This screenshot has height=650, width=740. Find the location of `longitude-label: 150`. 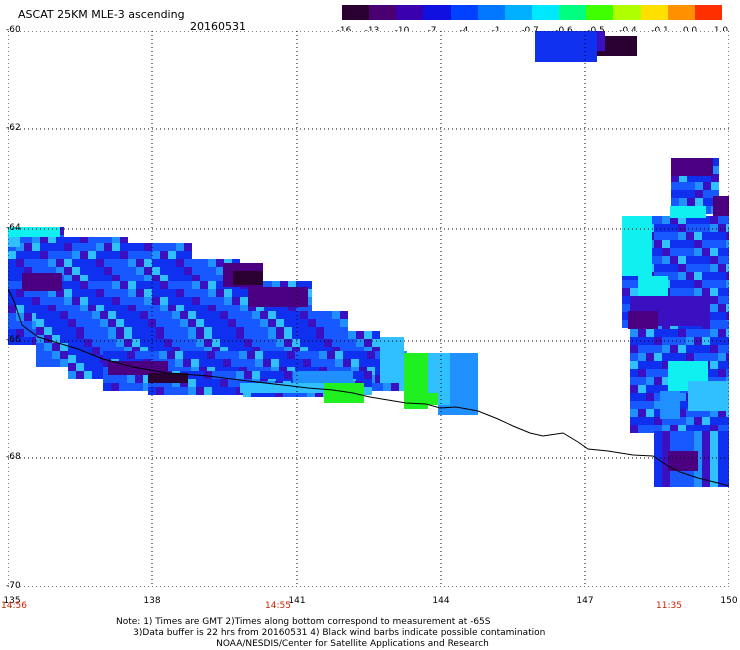

longitude-label: 150 is located at coordinates (729, 601).